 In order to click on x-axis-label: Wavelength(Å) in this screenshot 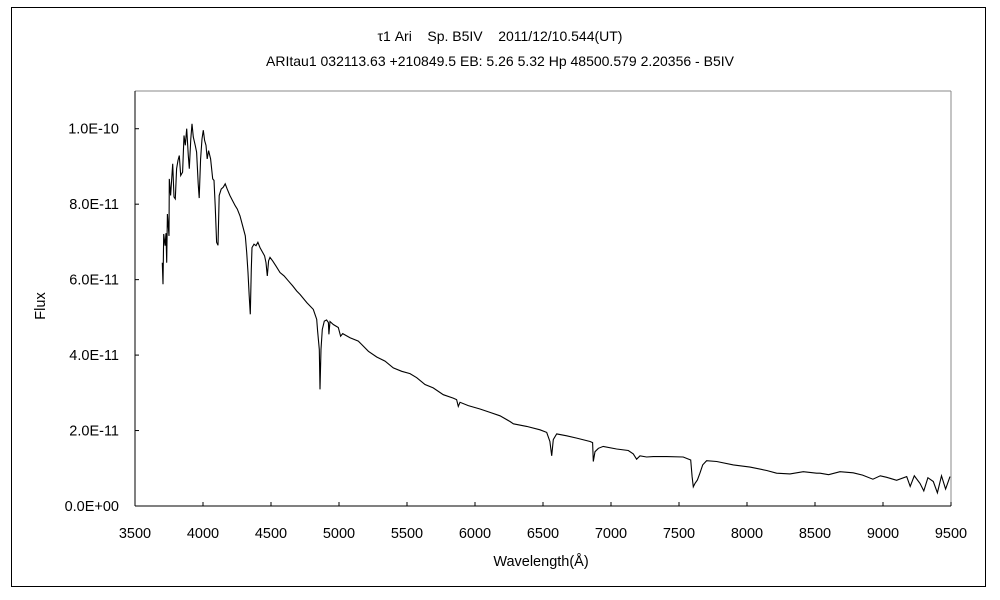, I will do `click(540, 561)`.